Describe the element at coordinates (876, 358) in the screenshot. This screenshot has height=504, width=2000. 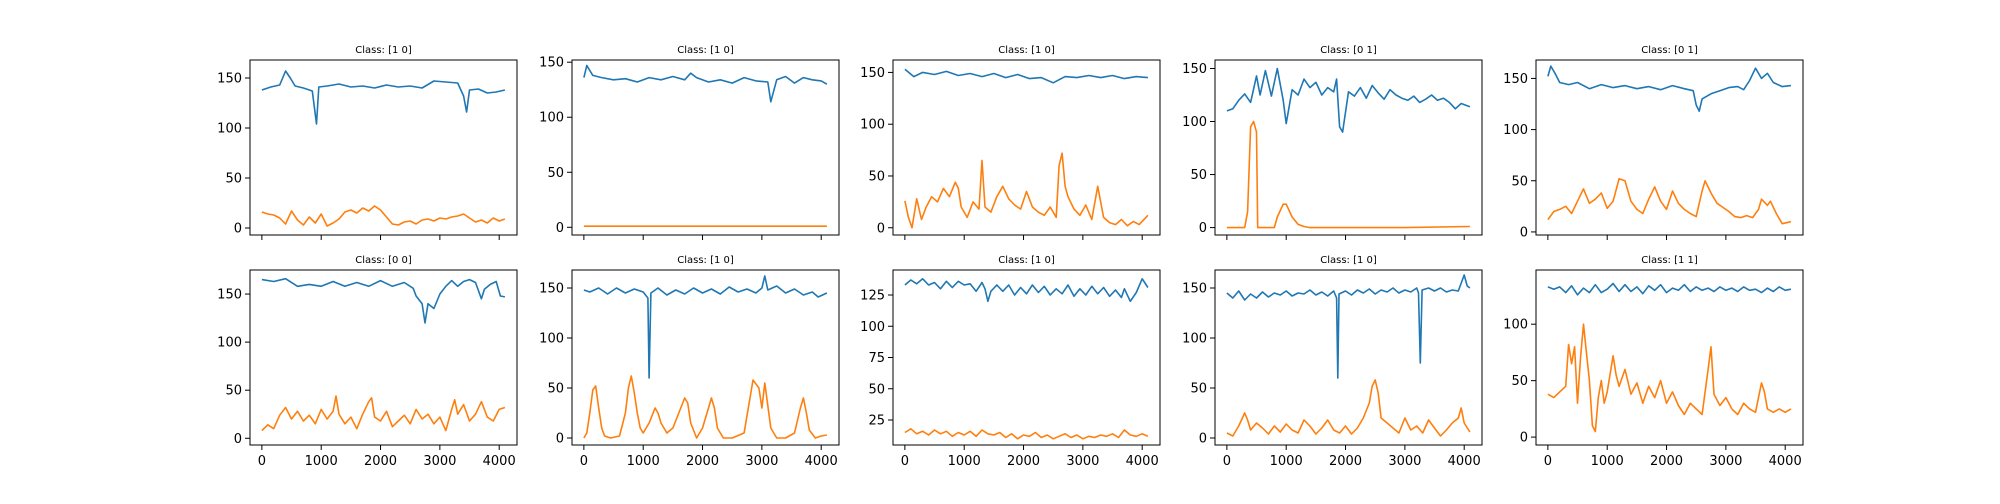
I see `y-tick-label: 75` at that location.